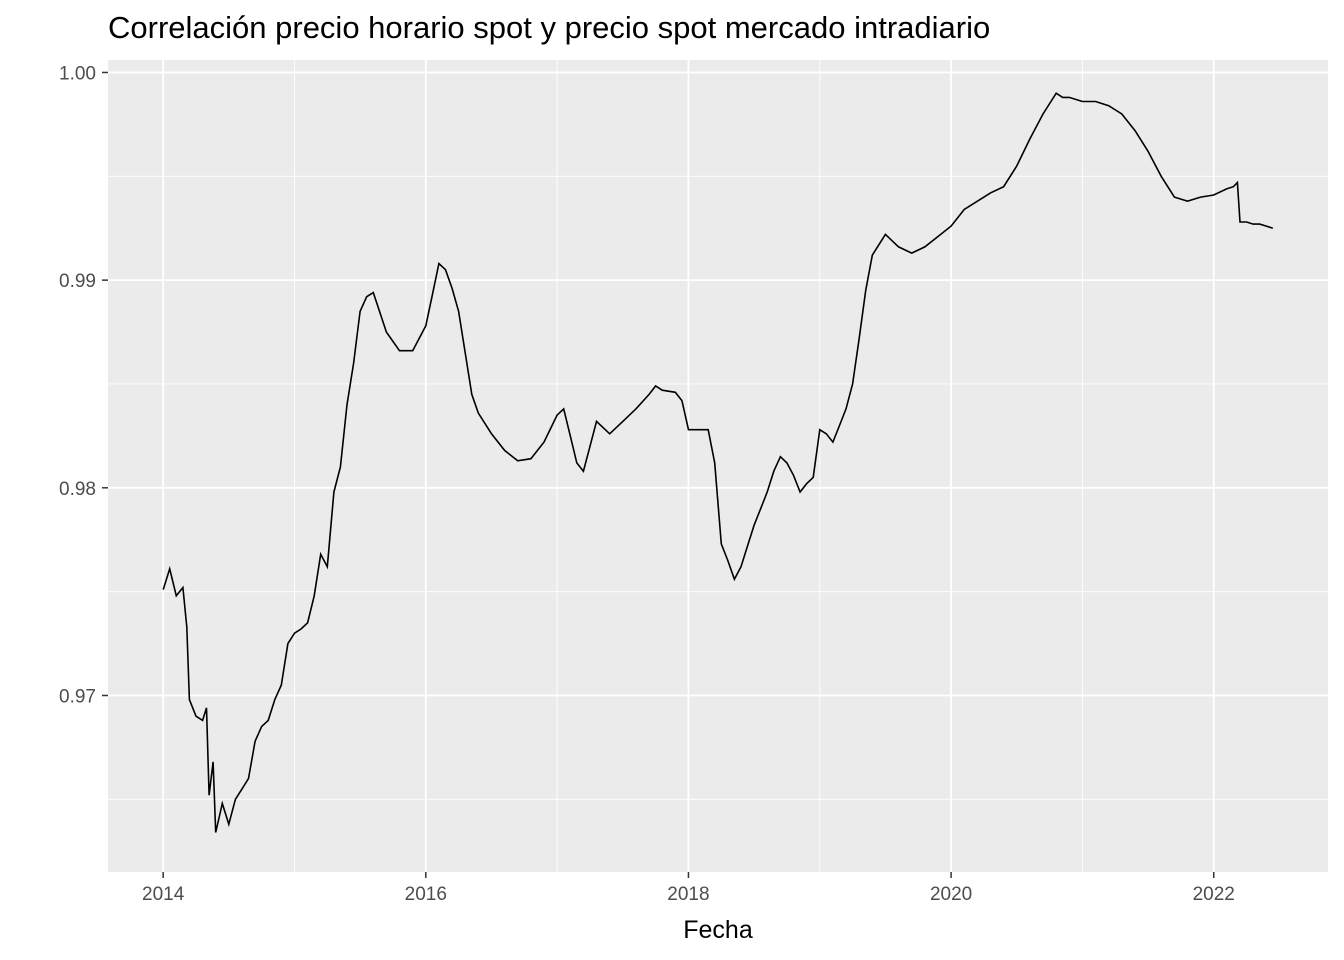 This screenshot has width=1344, height=960. What do you see at coordinates (77, 489) in the screenshot?
I see `y-tick-label: 0.98` at bounding box center [77, 489].